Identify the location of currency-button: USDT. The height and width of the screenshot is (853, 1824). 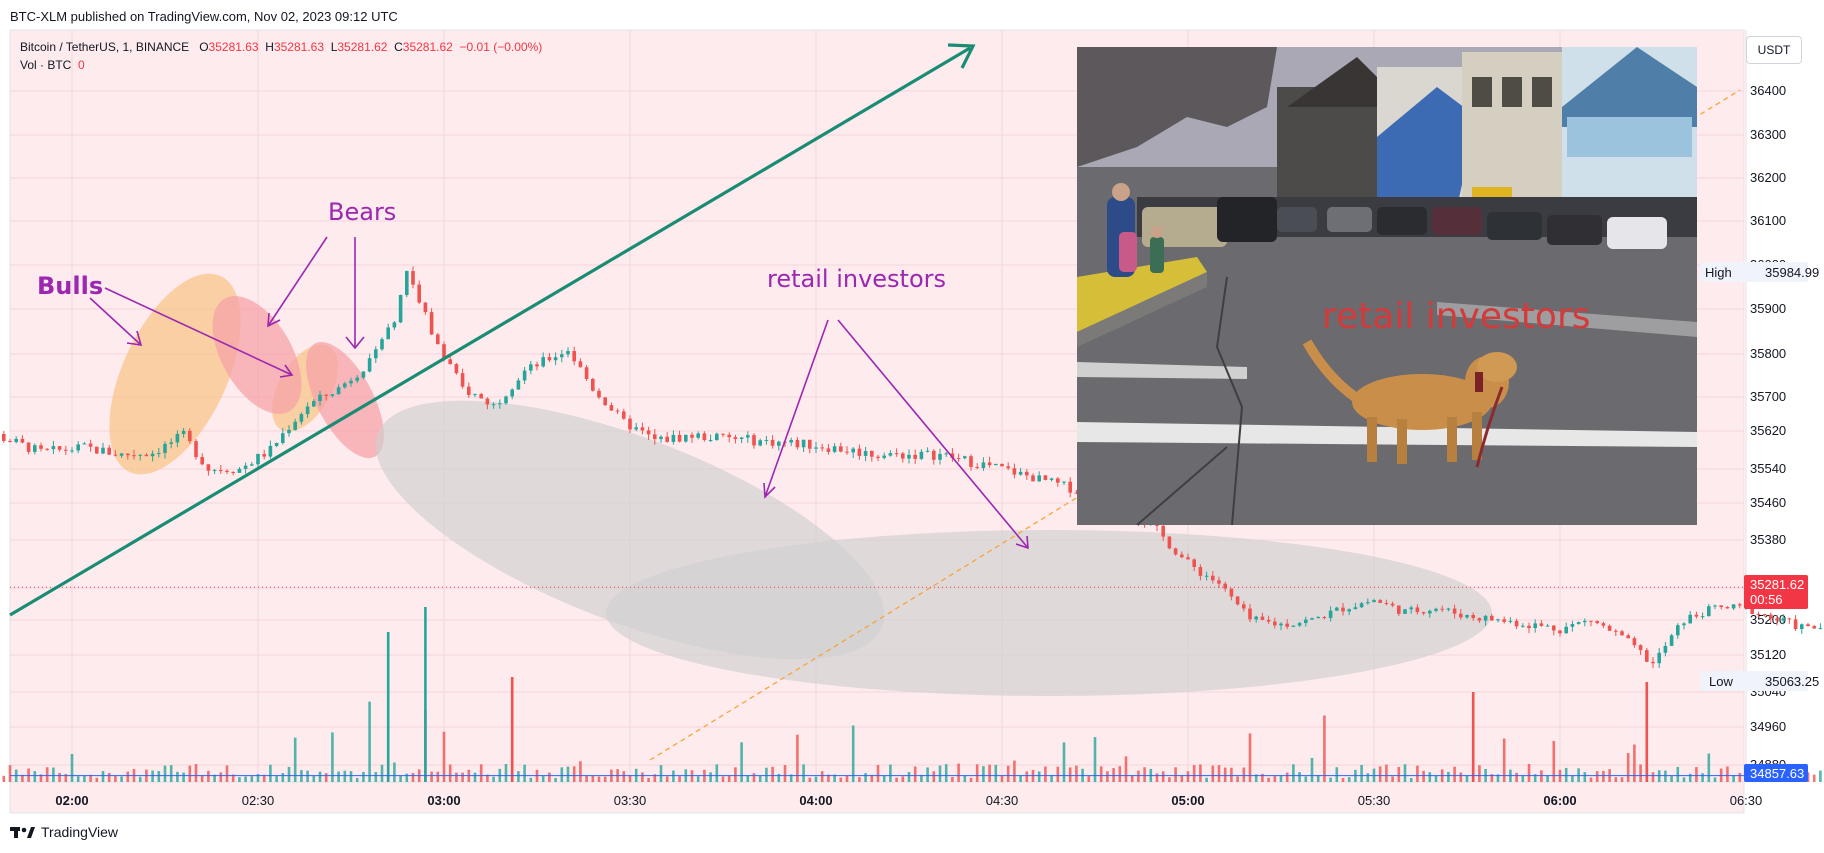
(1774, 50).